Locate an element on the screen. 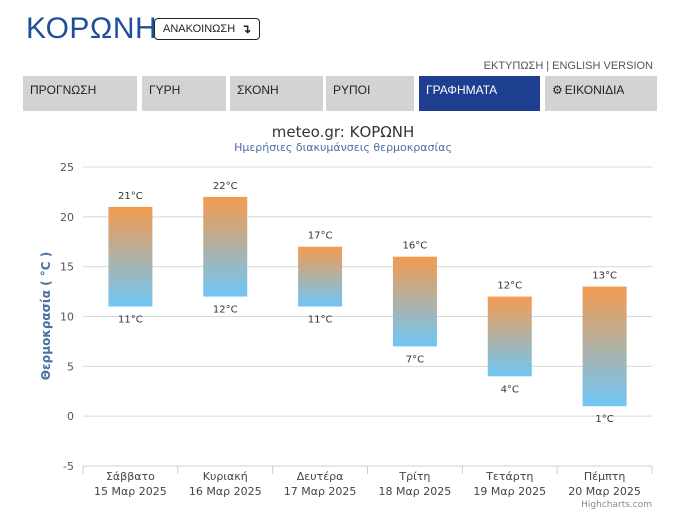 The width and height of the screenshot is (674, 528). high-temp-label: 17°C is located at coordinates (320, 236).